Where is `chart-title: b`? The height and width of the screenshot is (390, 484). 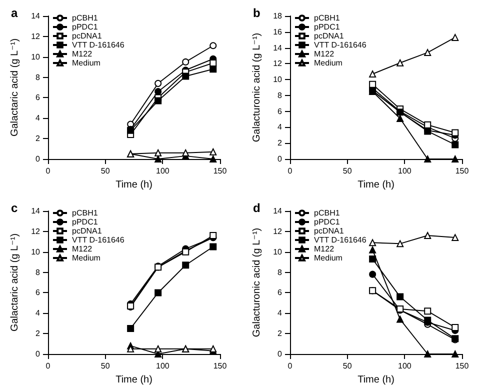
chart-title: b is located at coordinates (256, 13).